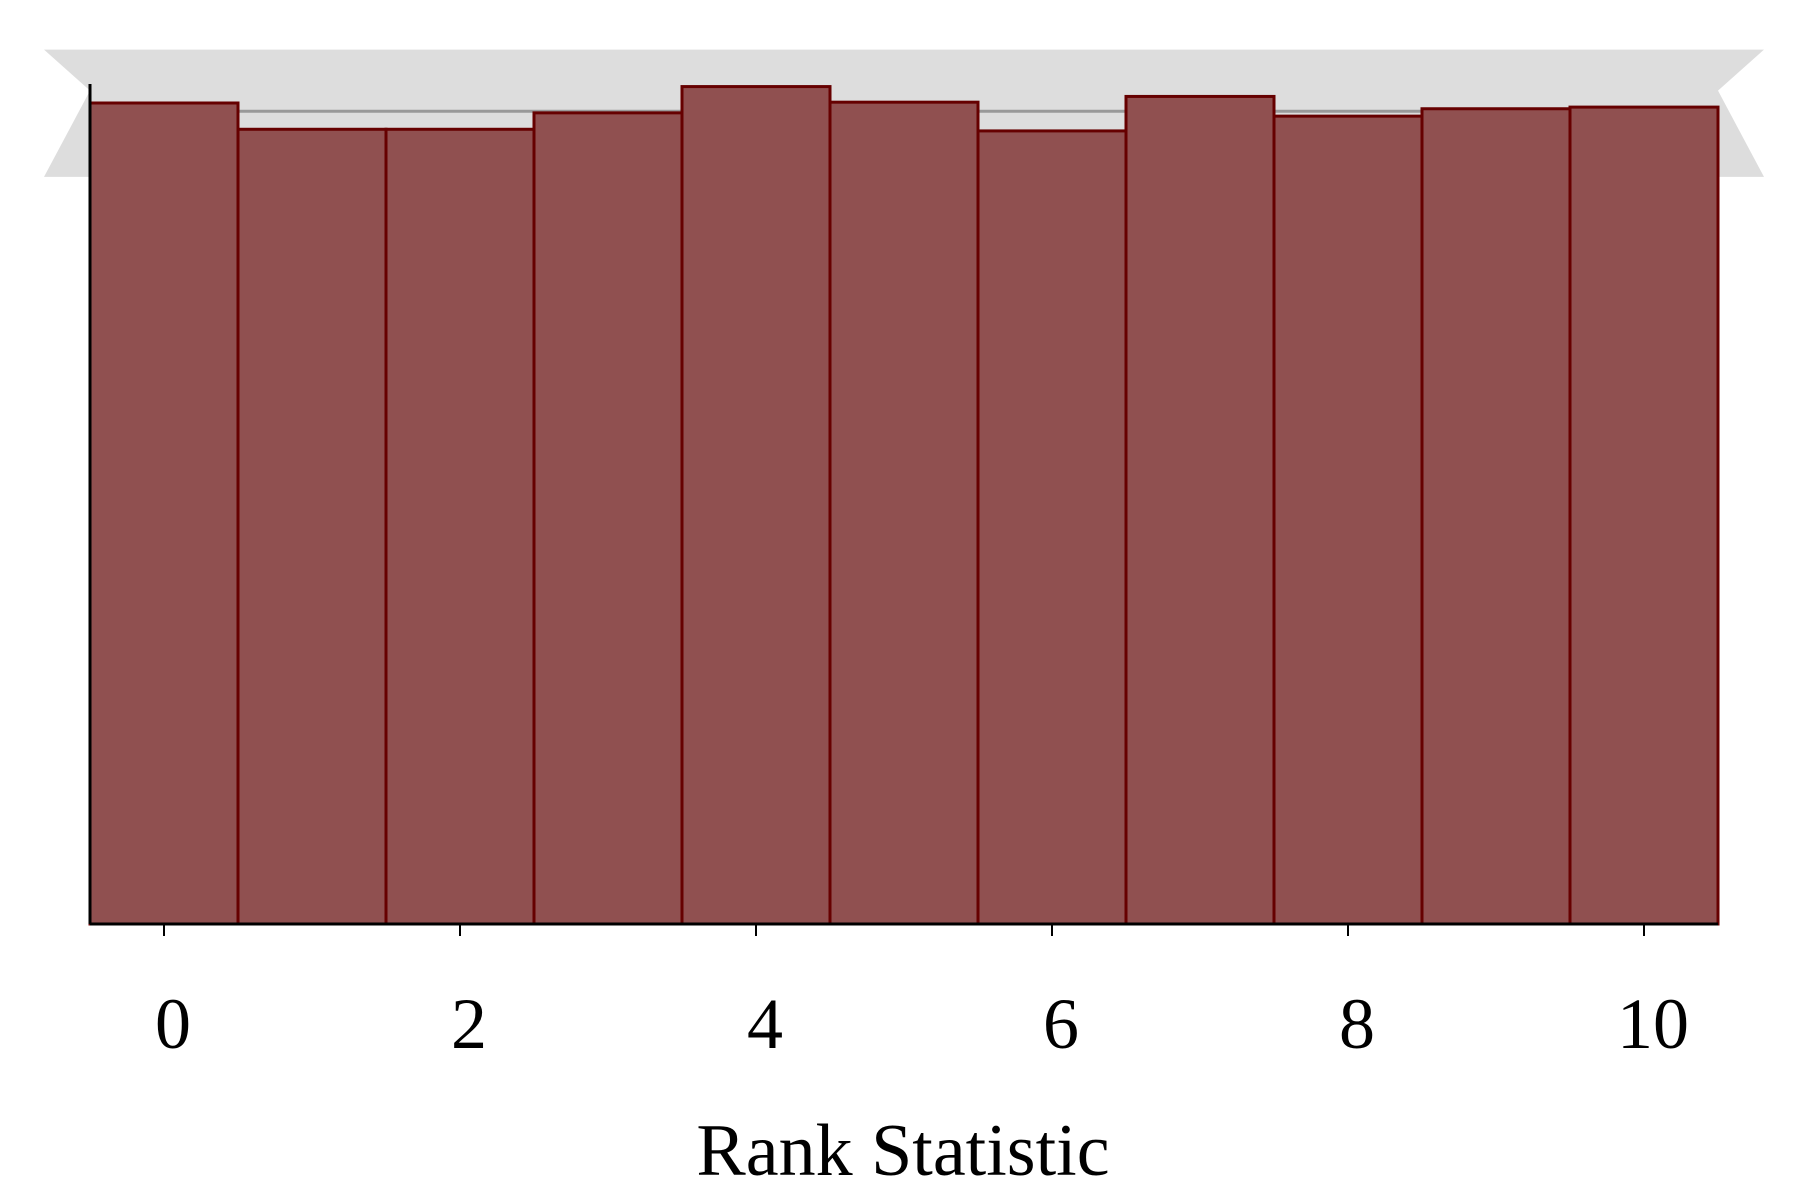  What do you see at coordinates (1061, 1024) in the screenshot?
I see `x-tick-label: 6` at bounding box center [1061, 1024].